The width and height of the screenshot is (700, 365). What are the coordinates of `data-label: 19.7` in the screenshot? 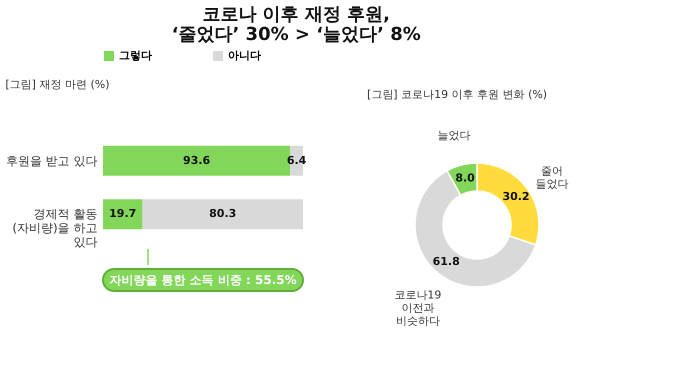 It's located at (122, 213).